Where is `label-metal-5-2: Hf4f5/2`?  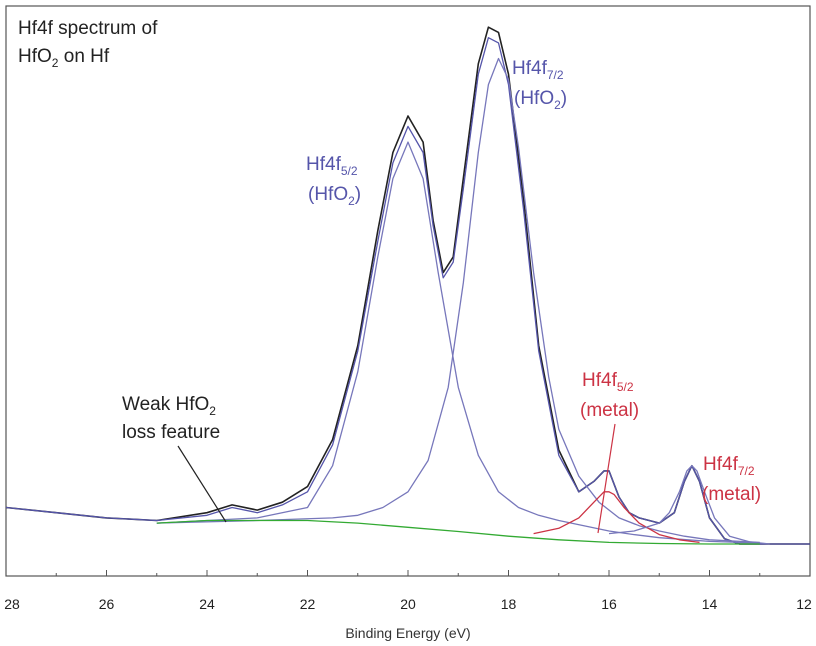
label-metal-5-2: Hf4f5/2 is located at coordinates (608, 382).